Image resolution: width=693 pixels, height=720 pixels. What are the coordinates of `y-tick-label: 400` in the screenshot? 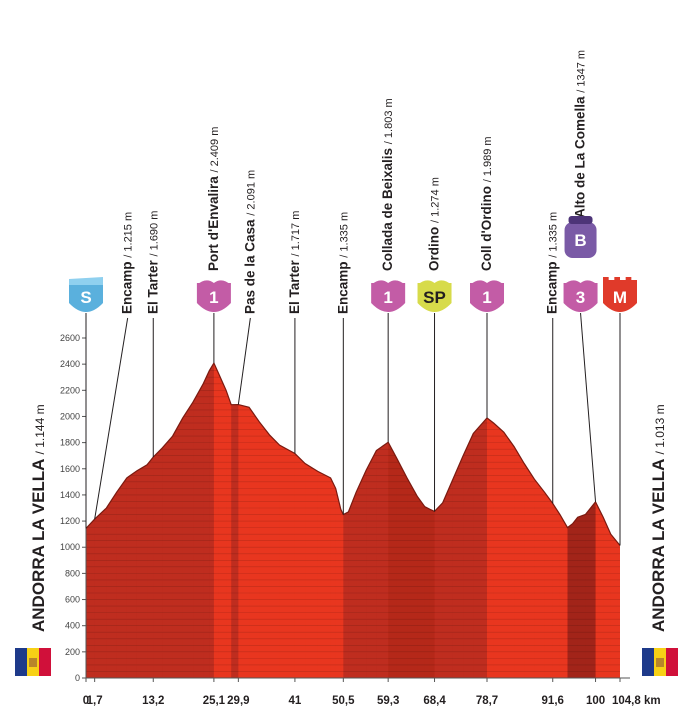 It's located at (72, 626).